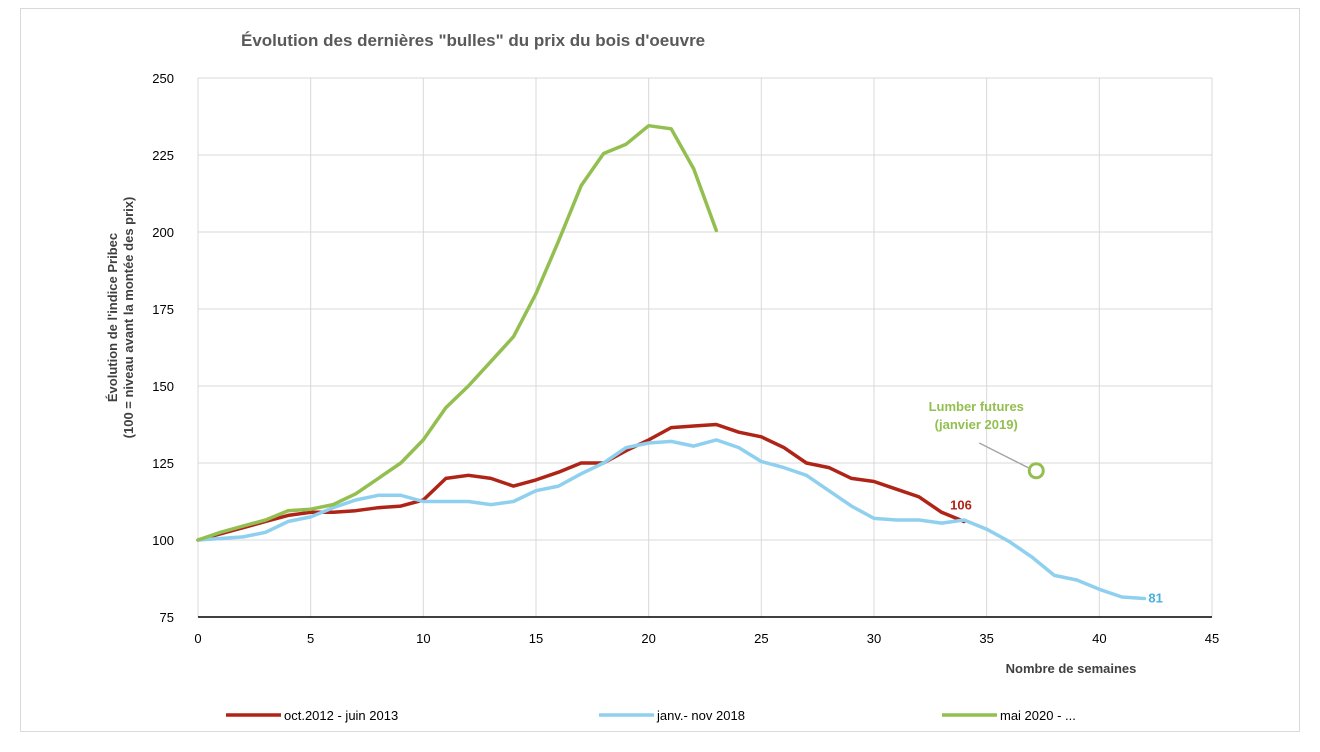 The image size is (1320, 752). Describe the element at coordinates (163, 463) in the screenshot. I see `y-tick-label-125: 125` at that location.